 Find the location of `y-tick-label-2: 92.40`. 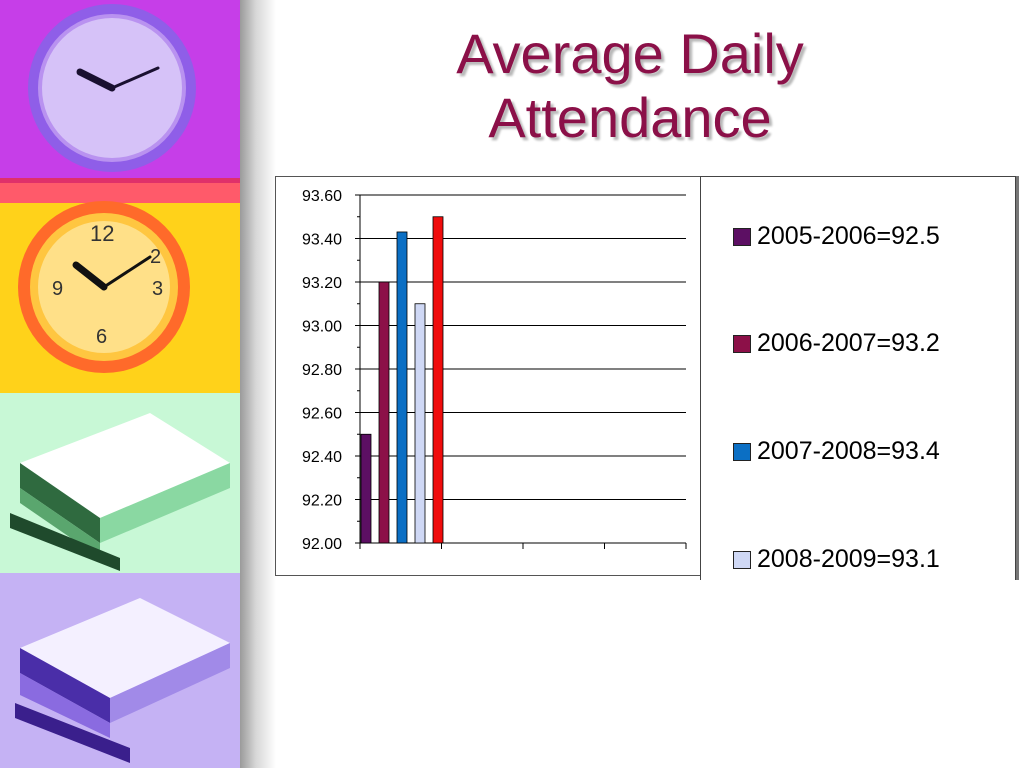

y-tick-label-2: 92.40 is located at coordinates (322, 457).